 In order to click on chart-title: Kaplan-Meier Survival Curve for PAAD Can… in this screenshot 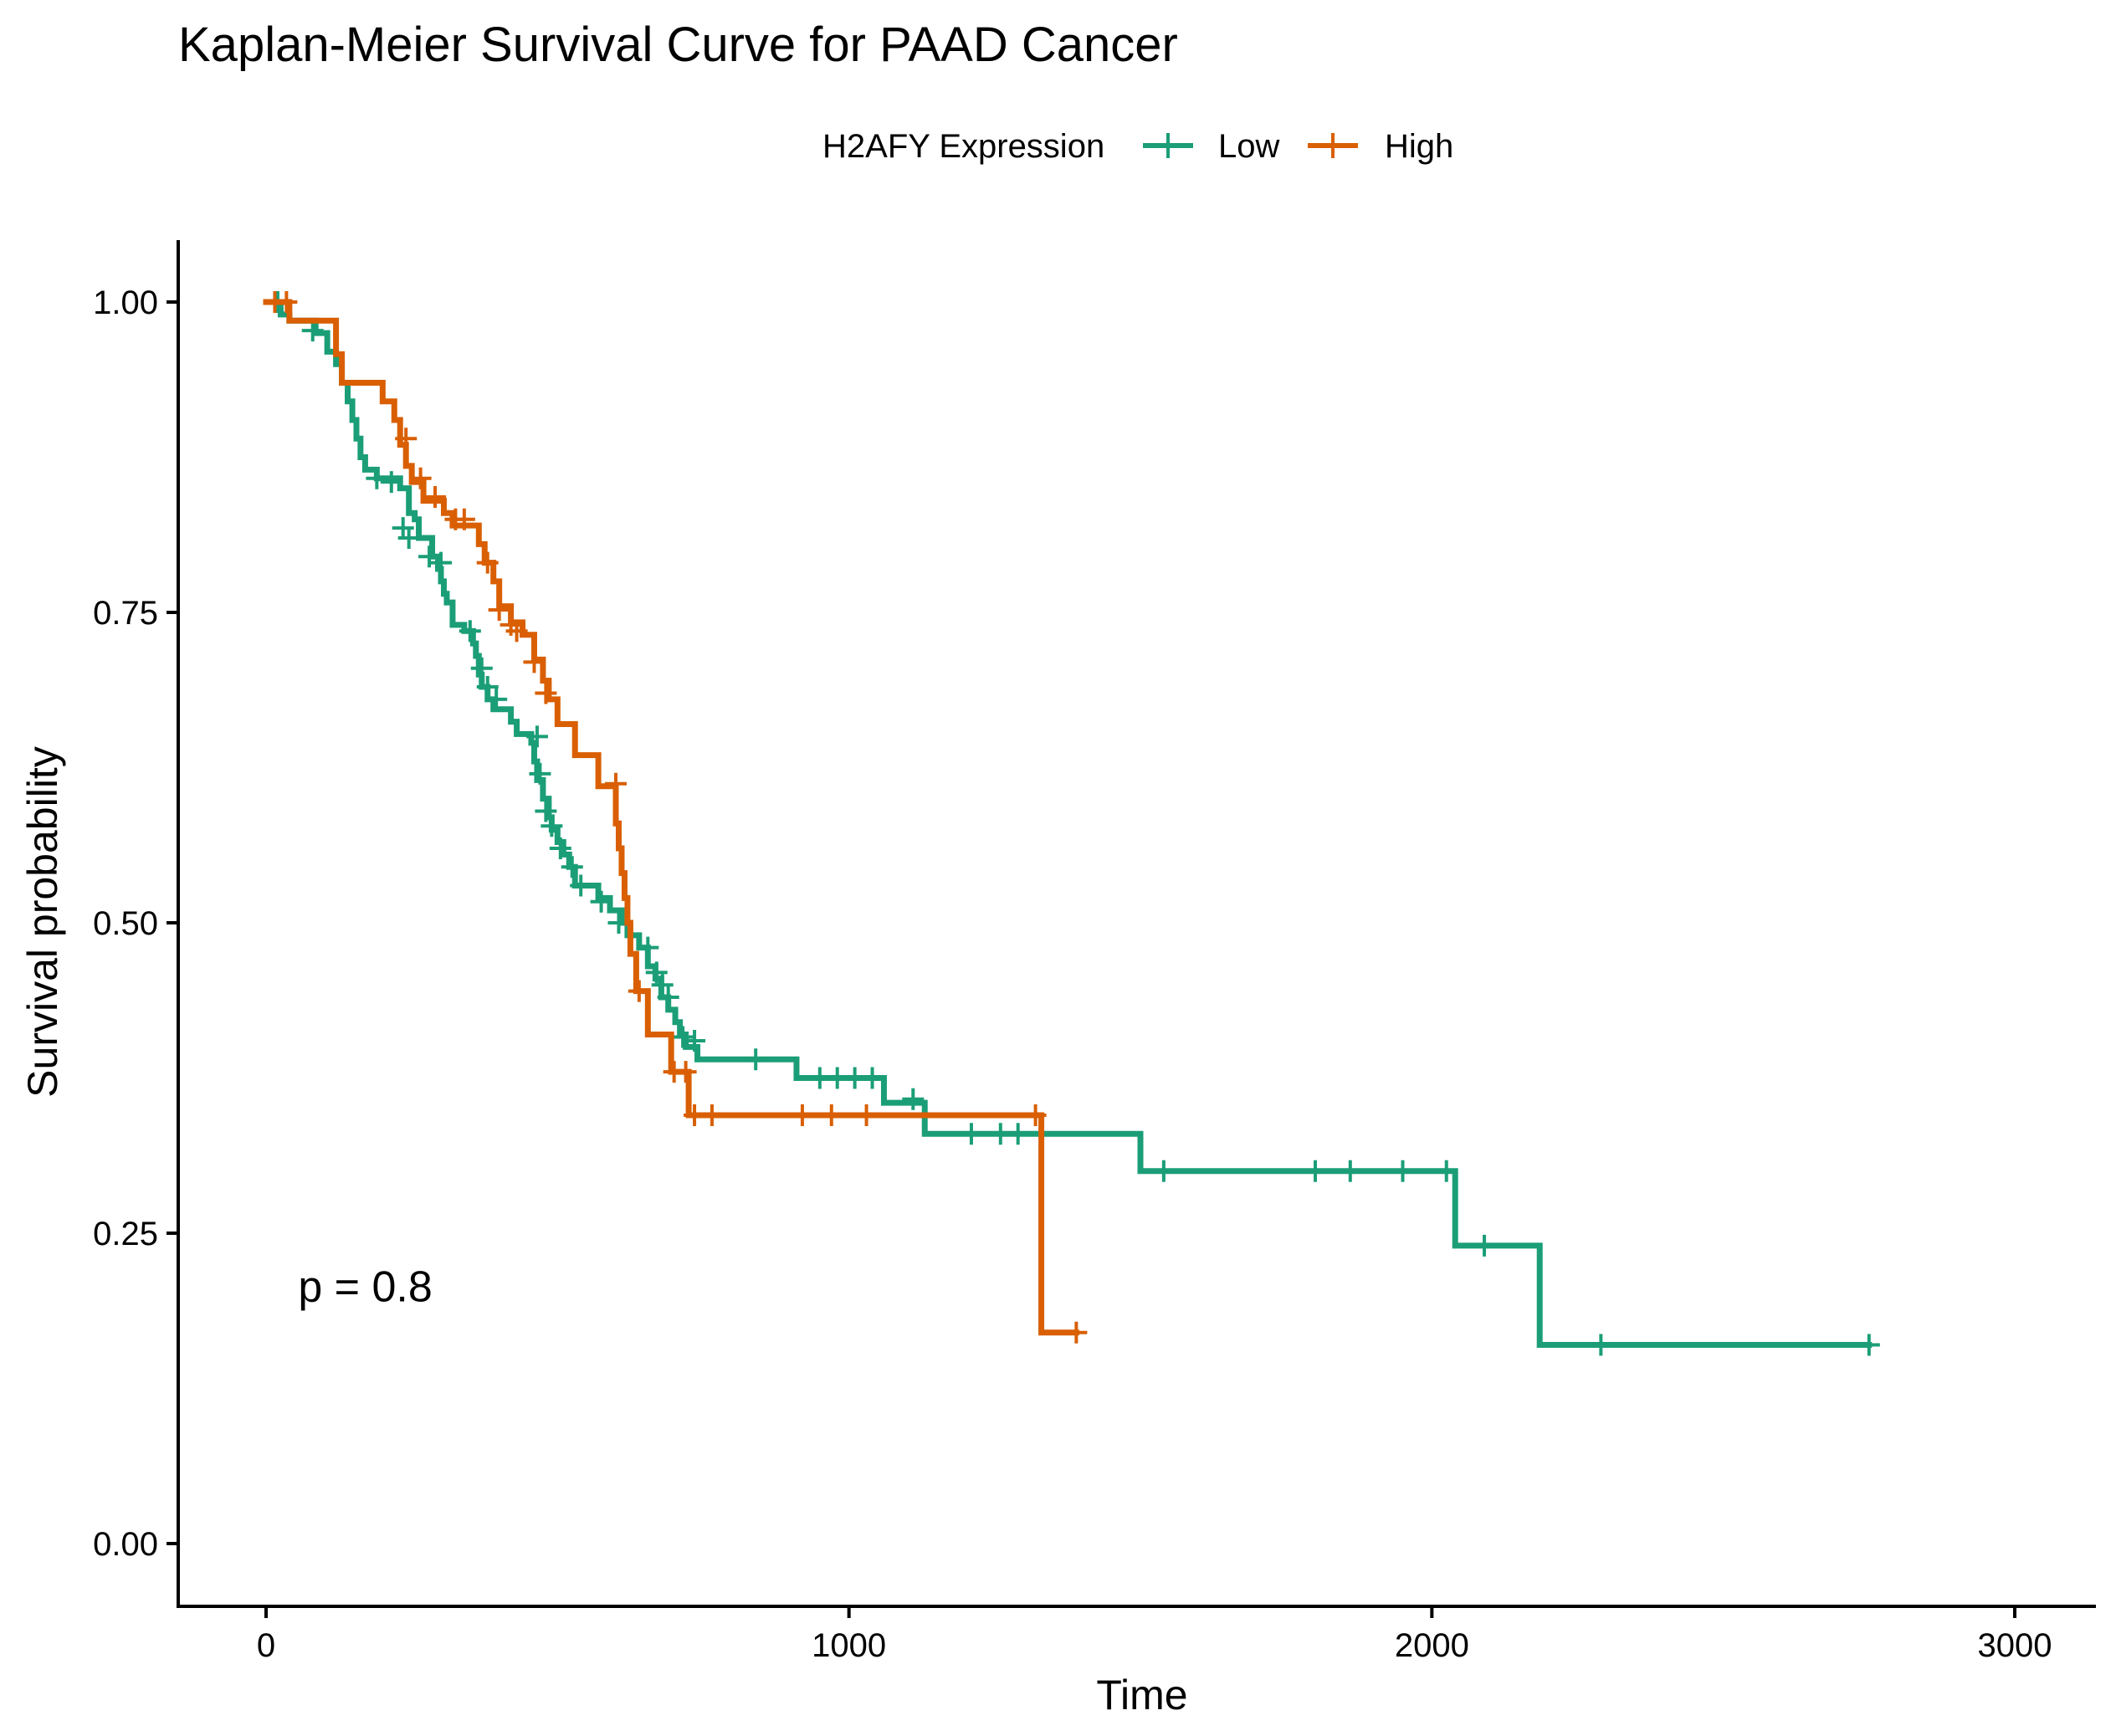, I will do `click(678, 45)`.